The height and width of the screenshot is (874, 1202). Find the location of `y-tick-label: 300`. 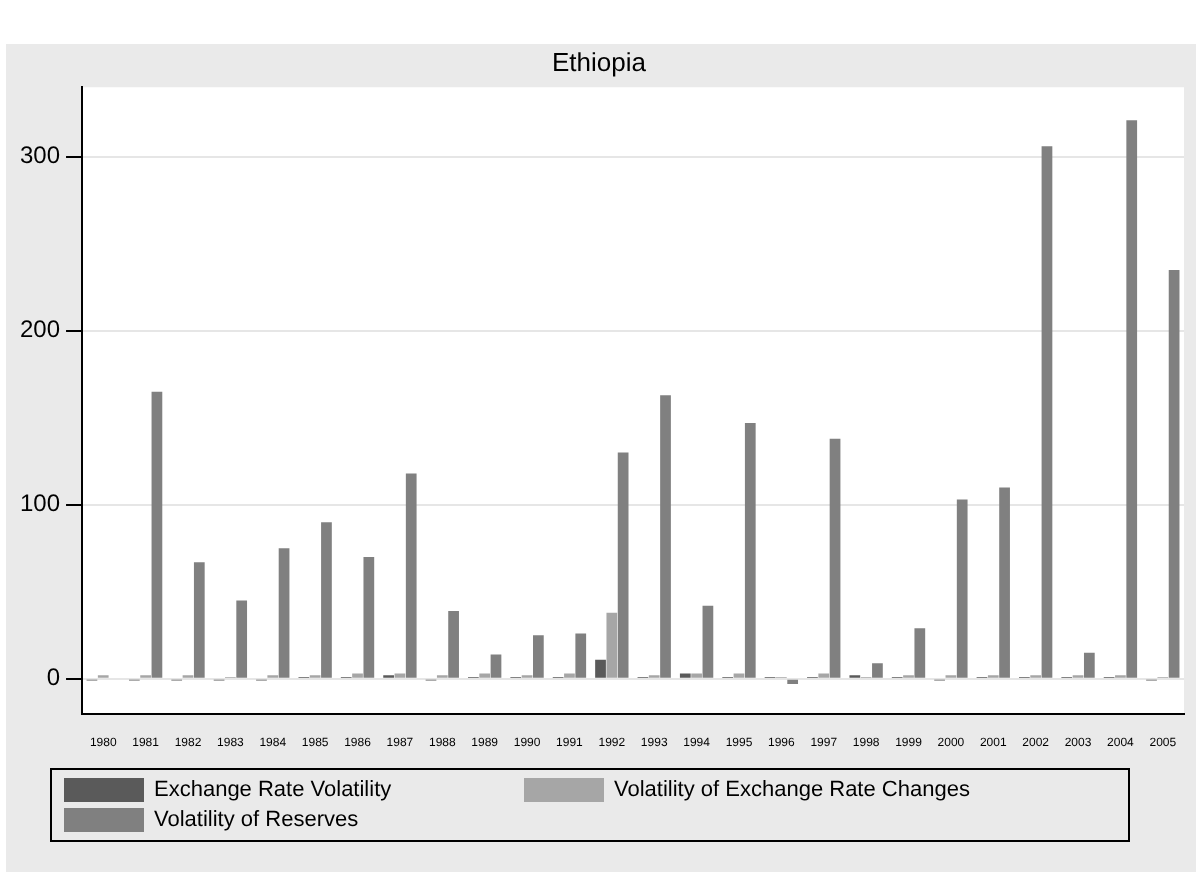

y-tick-label: 300 is located at coordinates (40, 155).